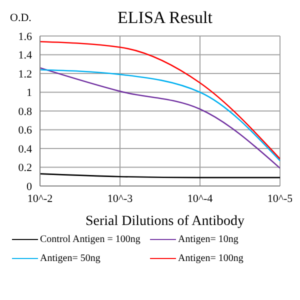 The image size is (300, 300). I want to click on x-axis-title: Serial Dilutions of Antibody, so click(165, 222).